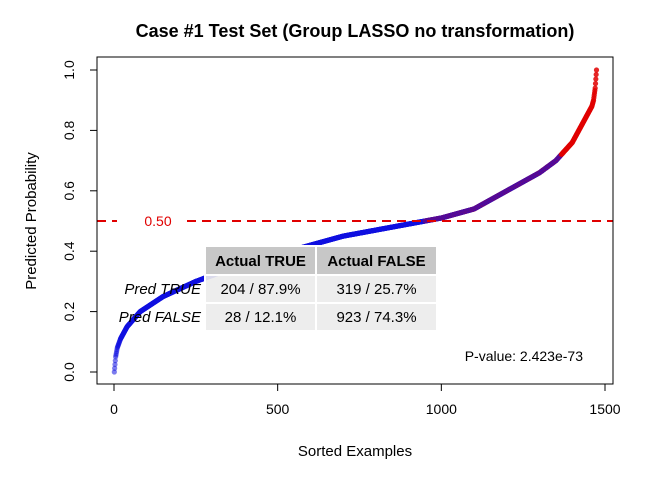 This screenshot has width=672, height=480. Describe the element at coordinates (114, 409) in the screenshot. I see `x-tick-label: 0` at that location.